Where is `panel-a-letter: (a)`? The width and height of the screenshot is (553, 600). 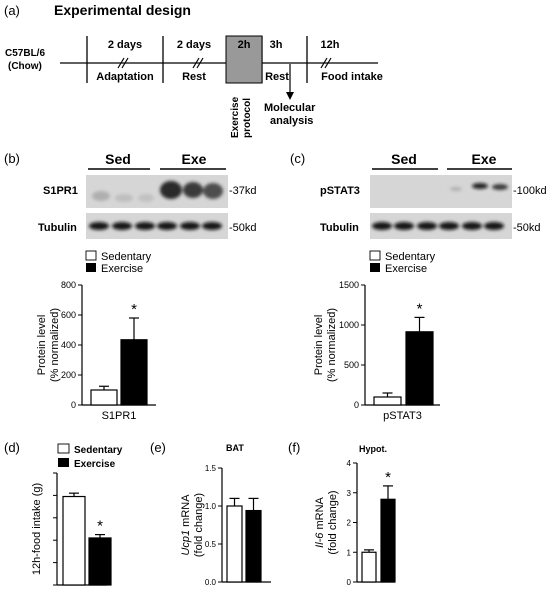 panel-a-letter: (a) is located at coordinates (12, 10).